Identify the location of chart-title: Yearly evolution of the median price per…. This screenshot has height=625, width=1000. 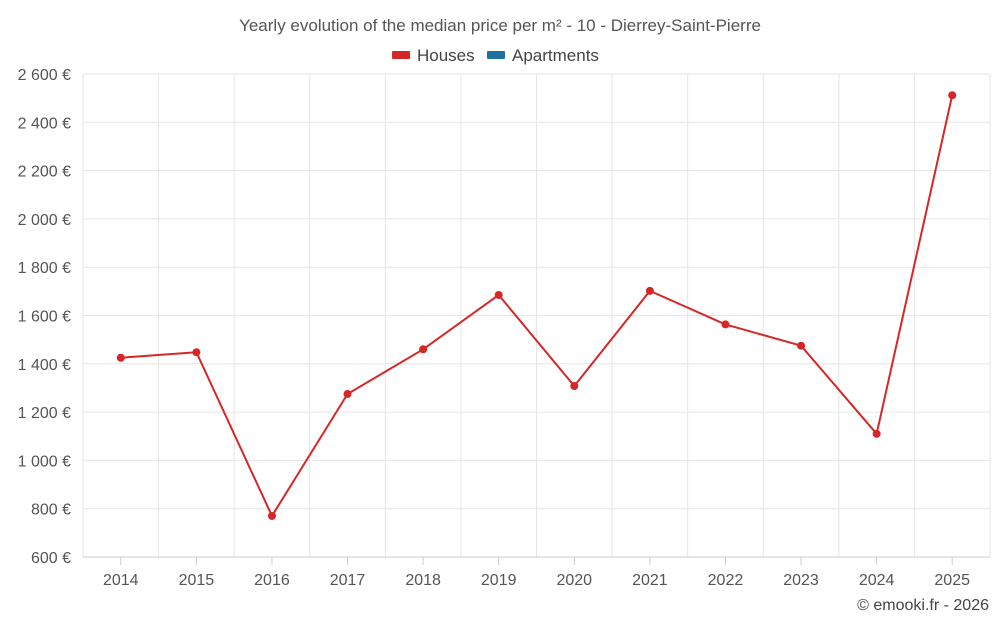
(500, 25).